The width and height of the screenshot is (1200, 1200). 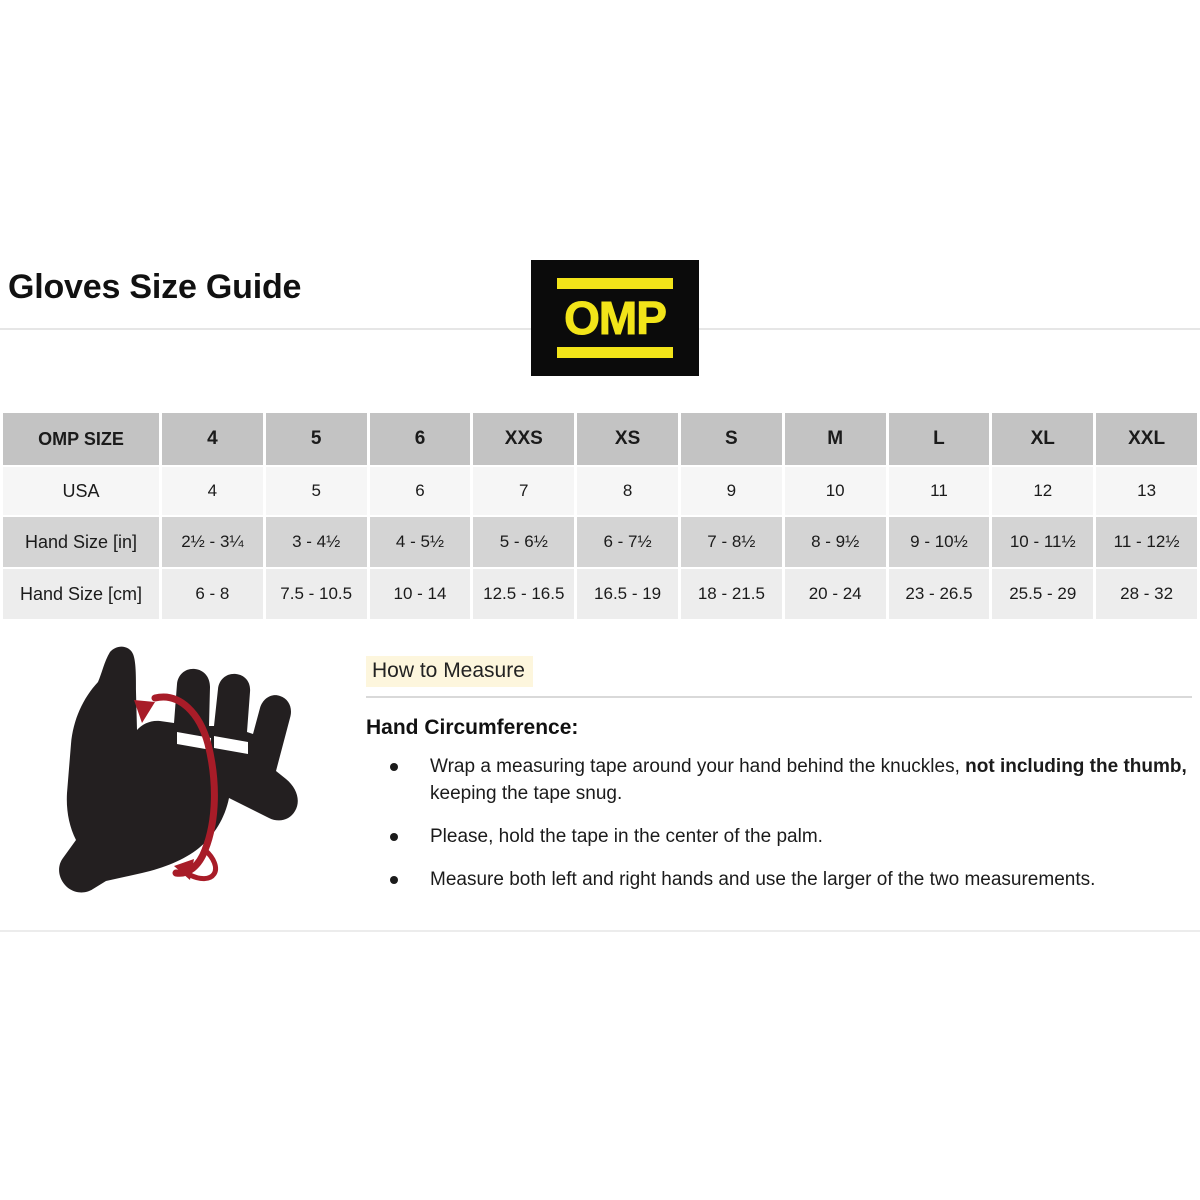 I want to click on cell-omp-size-xs: XS, so click(x=627, y=439).